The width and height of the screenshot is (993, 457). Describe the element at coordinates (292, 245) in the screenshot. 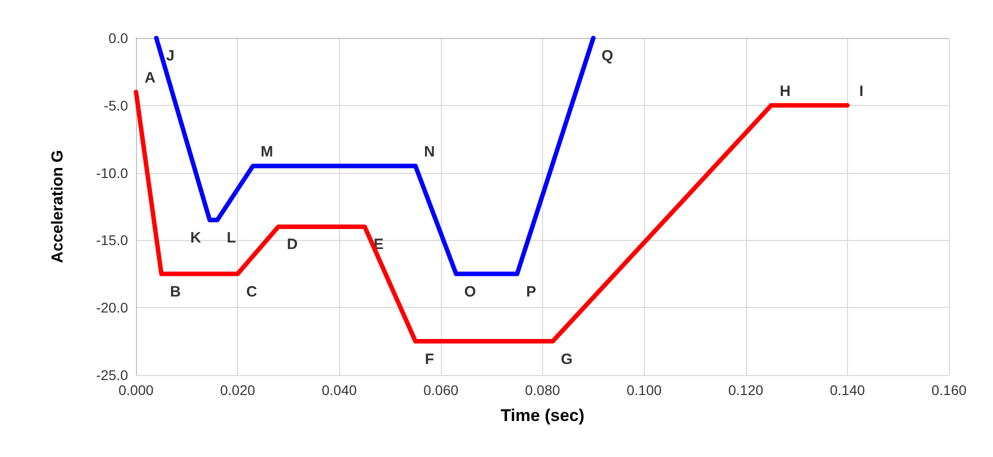

I see `annotation: D` at that location.